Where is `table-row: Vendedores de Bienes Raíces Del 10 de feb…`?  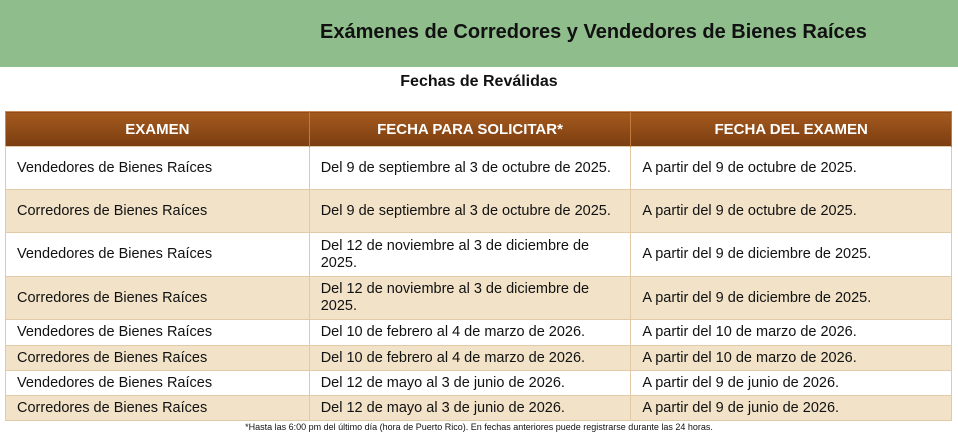 table-row: Vendedores de Bienes Raíces Del 10 de feb… is located at coordinates (478, 332).